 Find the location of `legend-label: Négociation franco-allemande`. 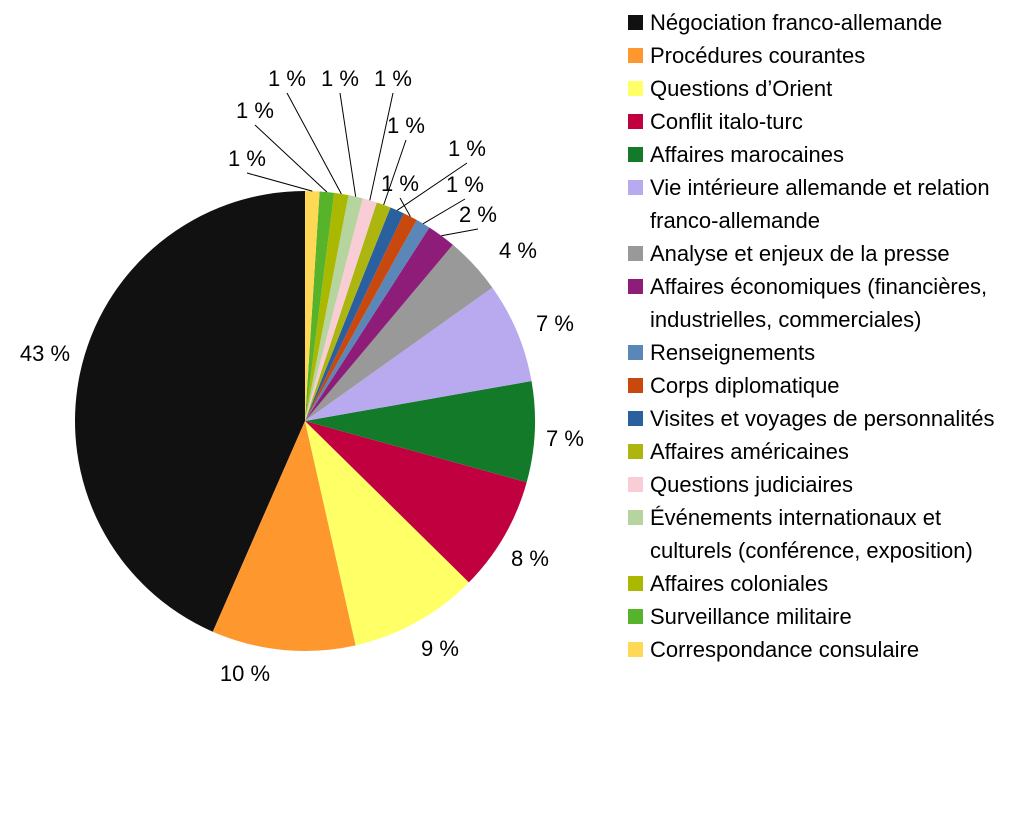

legend-label: Négociation franco-allemande is located at coordinates (796, 22).